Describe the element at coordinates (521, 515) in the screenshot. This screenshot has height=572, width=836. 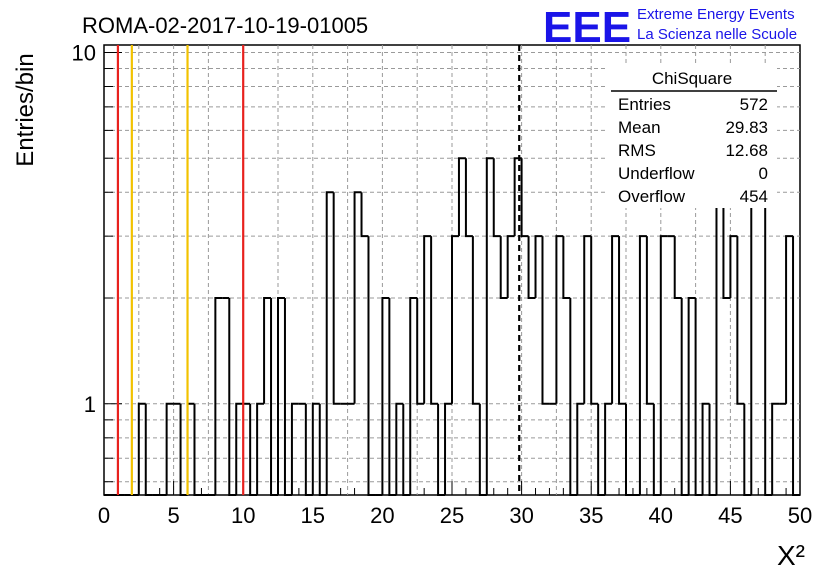
I see `x-tick-label: 30` at that location.